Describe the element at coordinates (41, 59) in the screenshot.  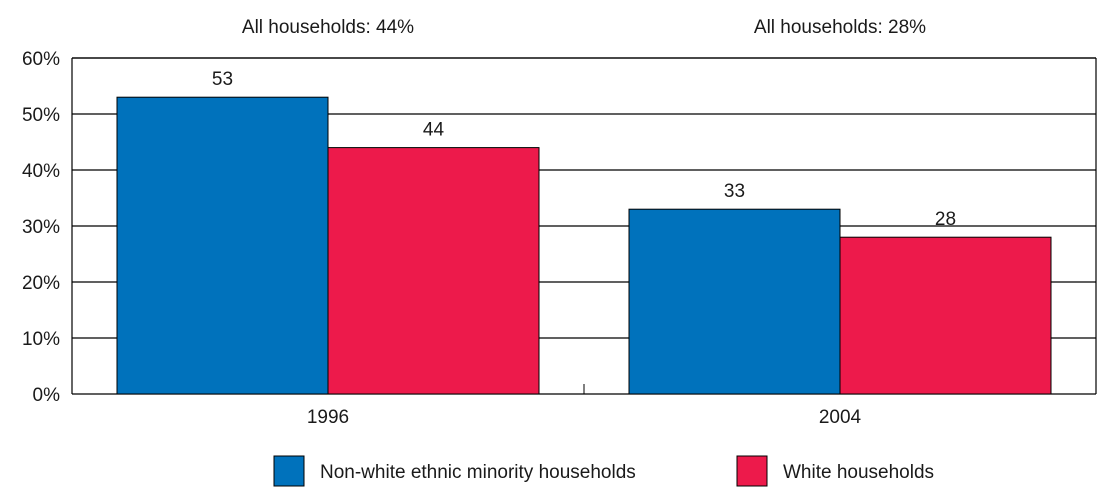
I see `y-tick-label: 60%` at that location.